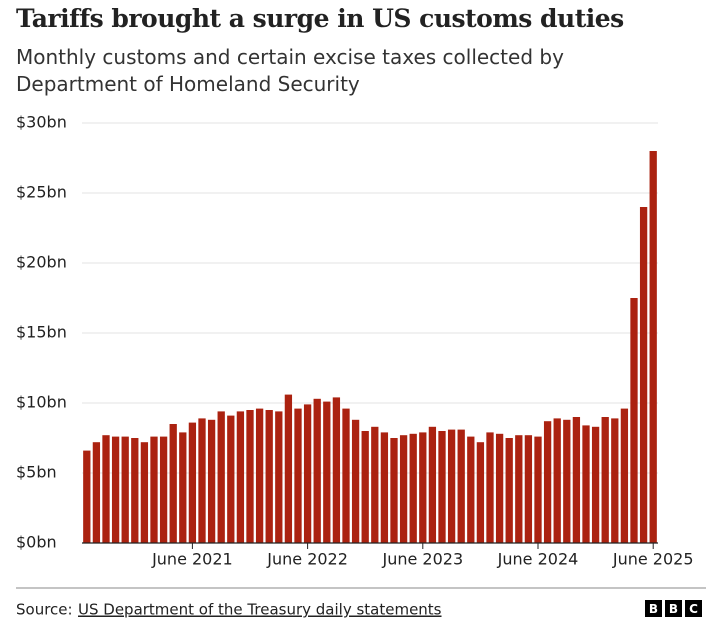 This screenshot has width=721, height=631. I want to click on x-tick-label: June 2025, so click(653, 559).